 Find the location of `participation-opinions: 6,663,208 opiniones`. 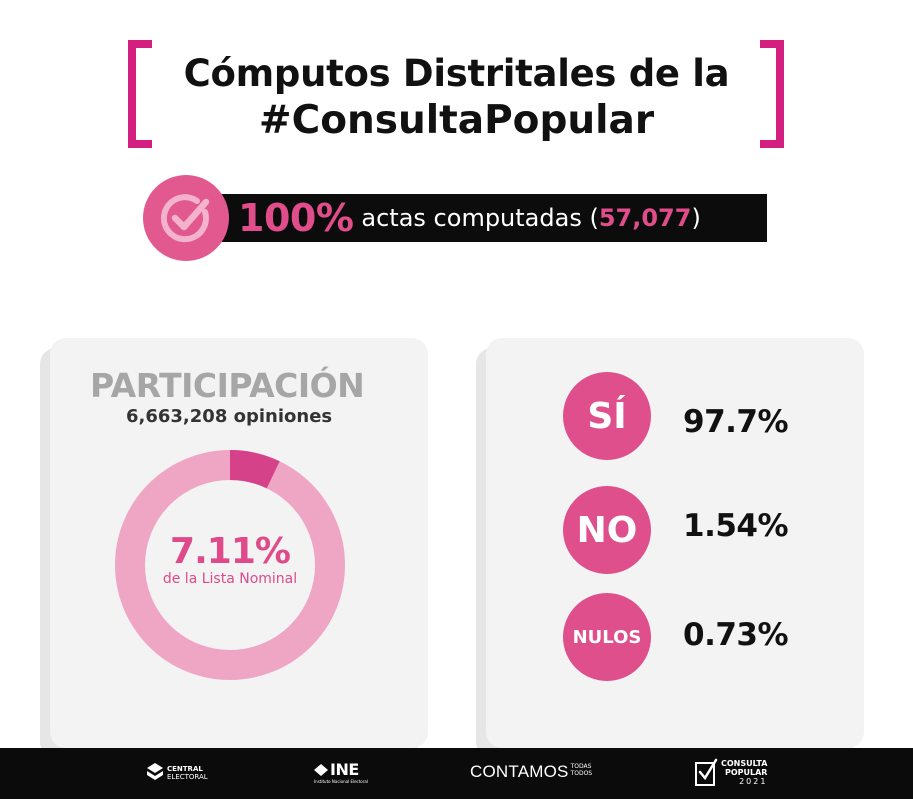

participation-opinions: 6,663,208 opiniones is located at coordinates (229, 416).